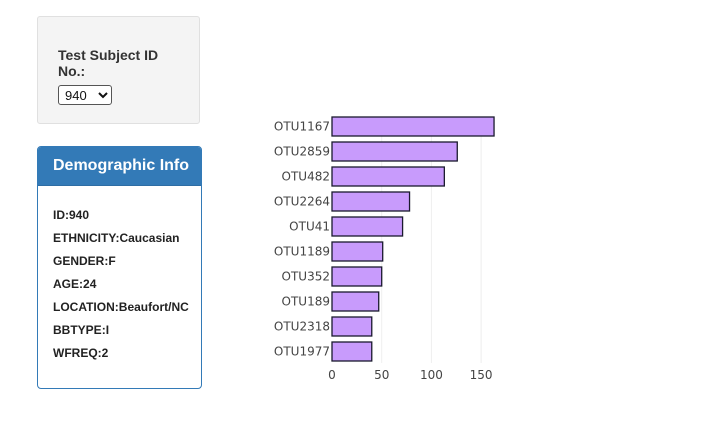 The height and width of the screenshot is (423, 728). Describe the element at coordinates (108, 63) in the screenshot. I see `subject-id-label: Test Subject ID No.:` at that location.